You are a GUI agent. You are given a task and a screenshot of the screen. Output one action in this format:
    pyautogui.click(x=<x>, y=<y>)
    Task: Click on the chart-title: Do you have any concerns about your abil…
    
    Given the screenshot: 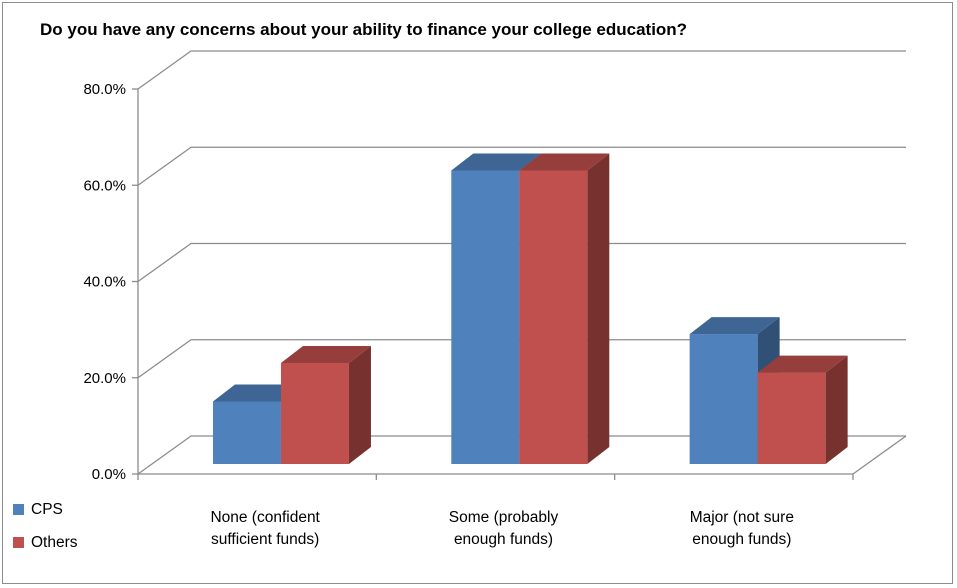 What is the action you would take?
    pyautogui.click(x=363, y=29)
    